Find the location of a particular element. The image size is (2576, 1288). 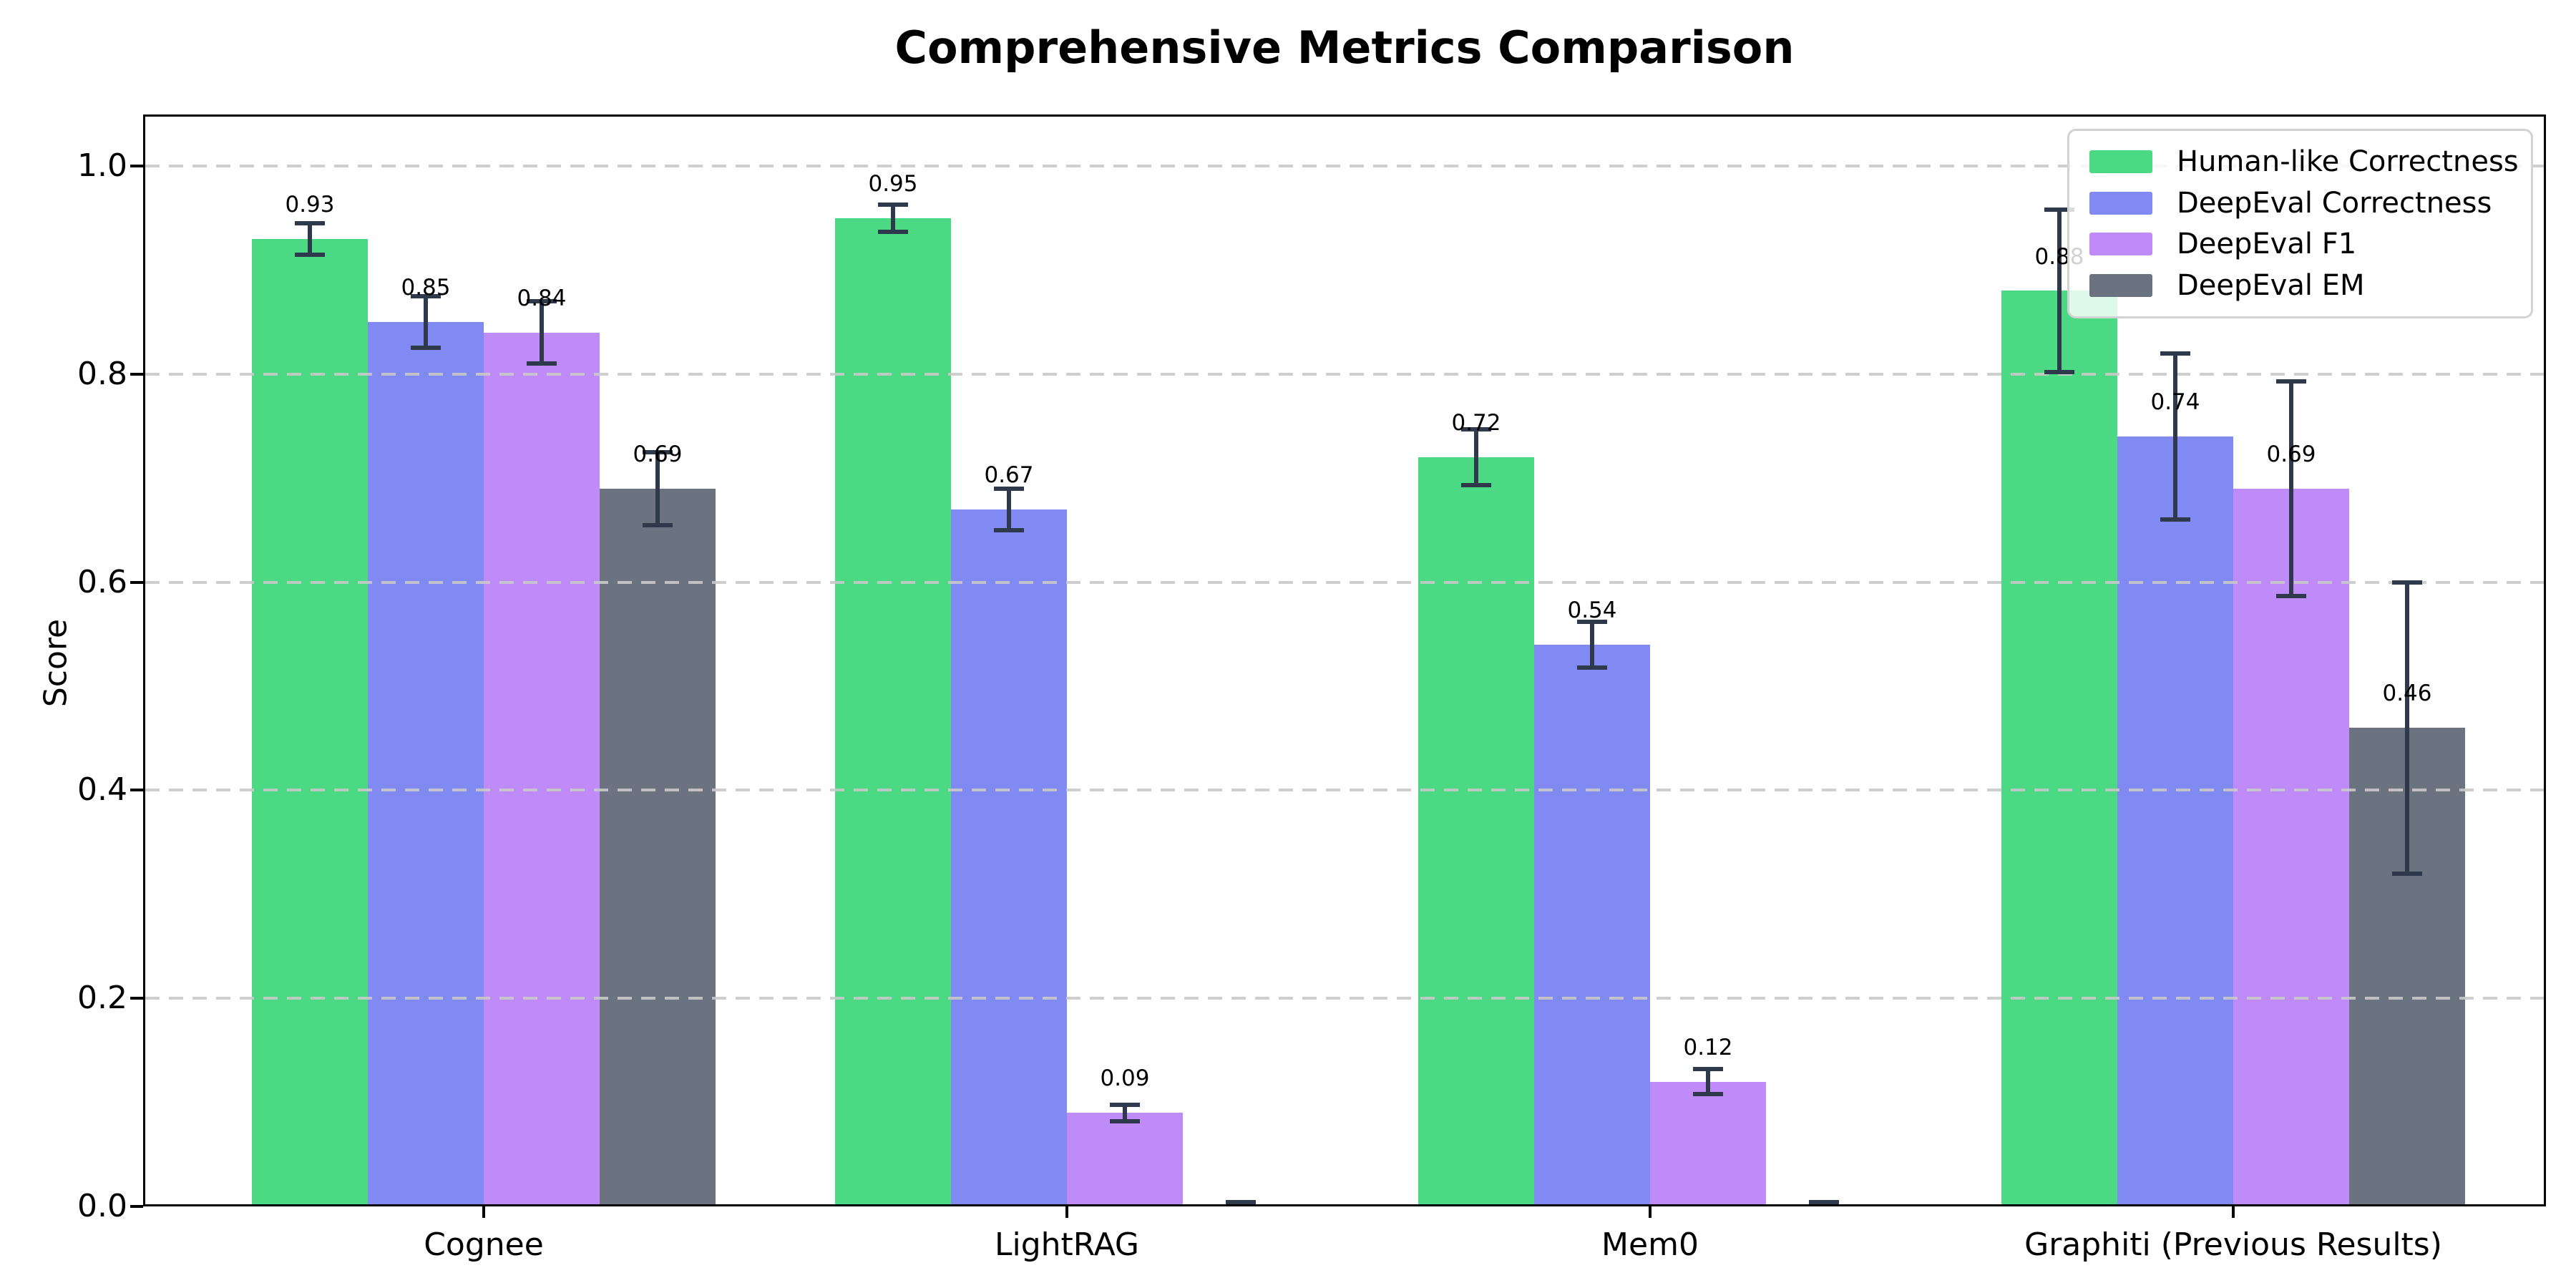

bar-Graphiti (Previous Results)-DeepEval Correctness is located at coordinates (2175, 821).